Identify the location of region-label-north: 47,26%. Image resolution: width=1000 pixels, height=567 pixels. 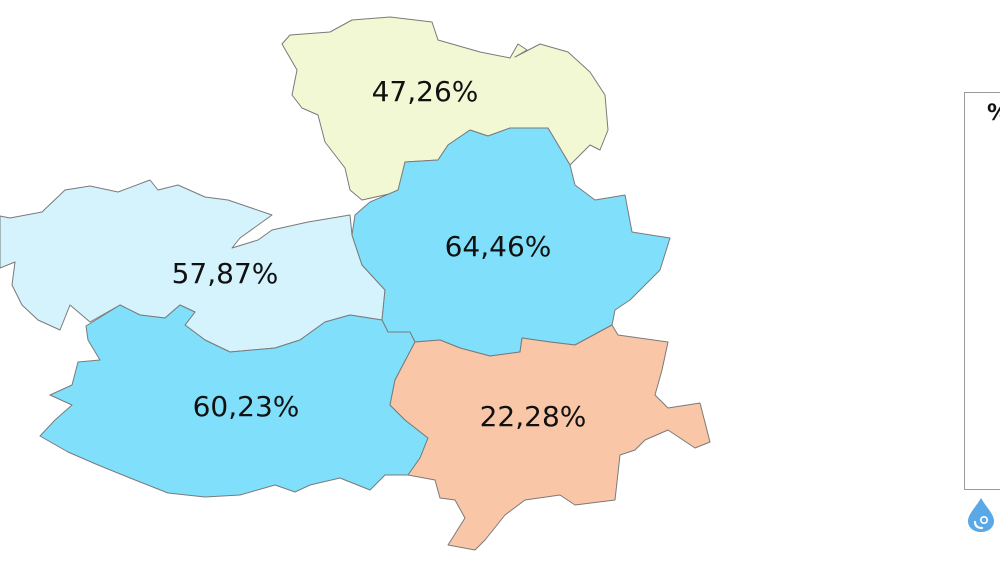
(425, 91).